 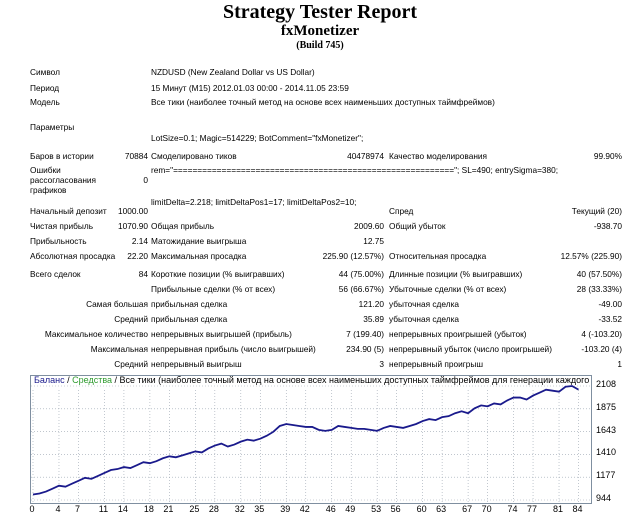 I want to click on x-tick-label: 63, so click(x=441, y=509).